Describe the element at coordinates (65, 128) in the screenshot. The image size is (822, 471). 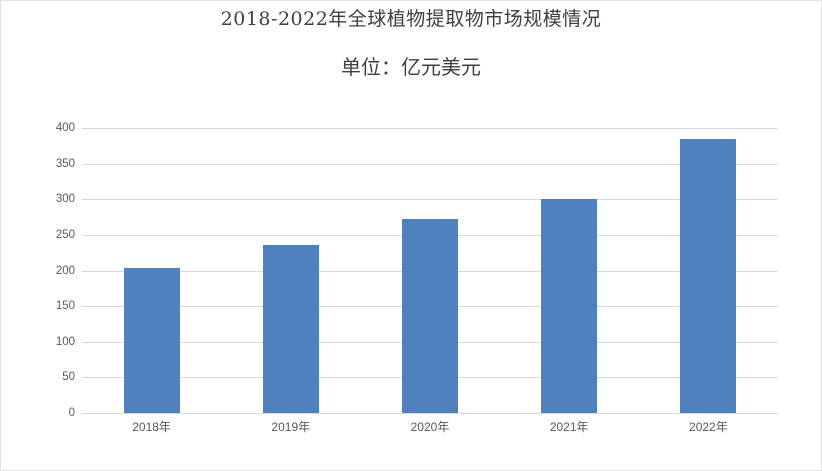
I see `y-tick-label-400: 400` at that location.